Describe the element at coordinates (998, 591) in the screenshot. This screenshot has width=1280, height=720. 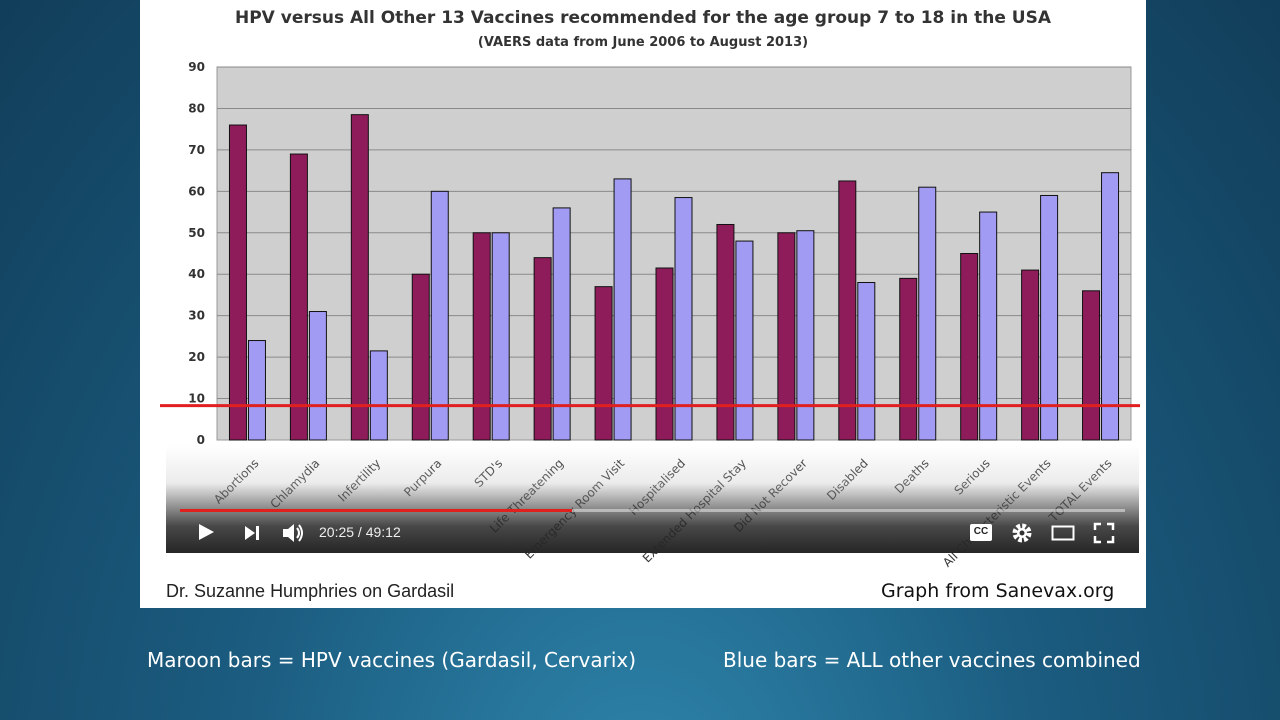
I see `footer-source-right: Graph from Sanevax.org` at that location.